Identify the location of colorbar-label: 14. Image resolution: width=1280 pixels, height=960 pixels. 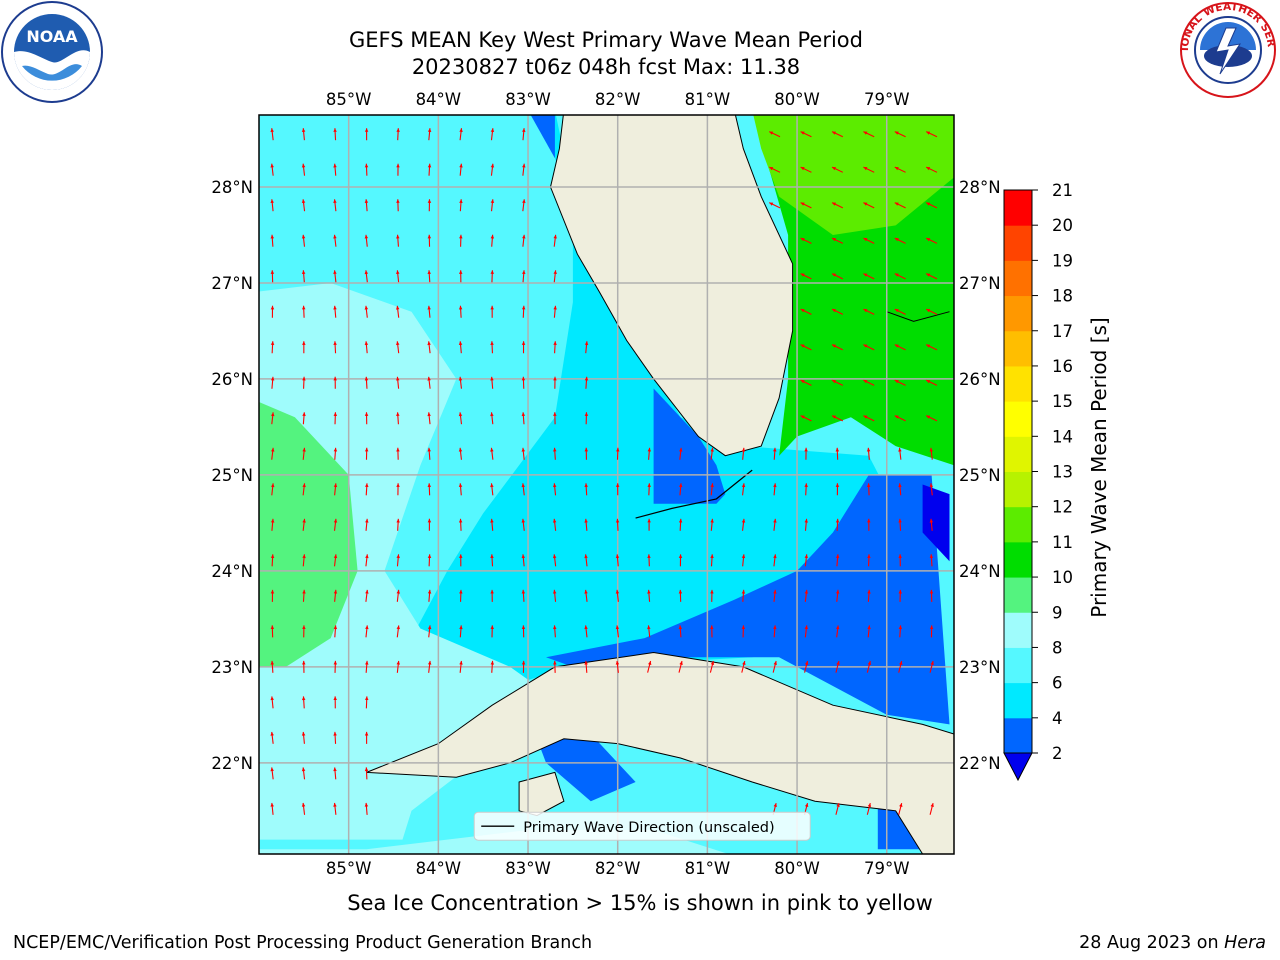
(1062, 436).